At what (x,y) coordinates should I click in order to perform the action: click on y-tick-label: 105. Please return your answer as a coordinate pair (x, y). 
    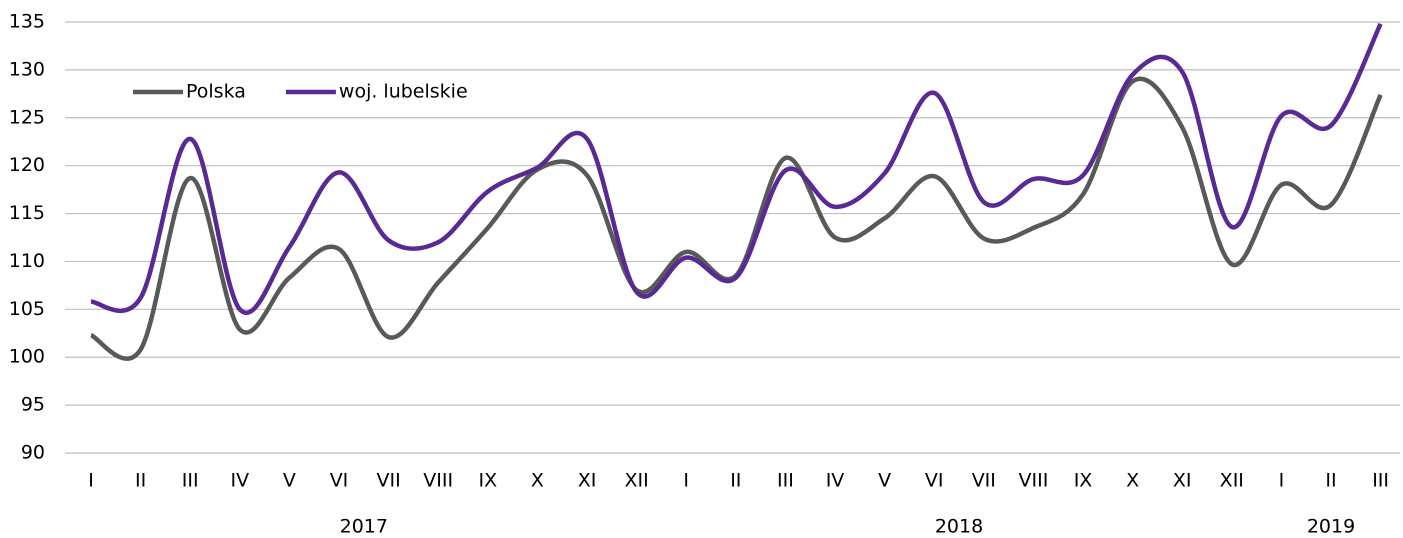
    Looking at the image, I should click on (27, 309).